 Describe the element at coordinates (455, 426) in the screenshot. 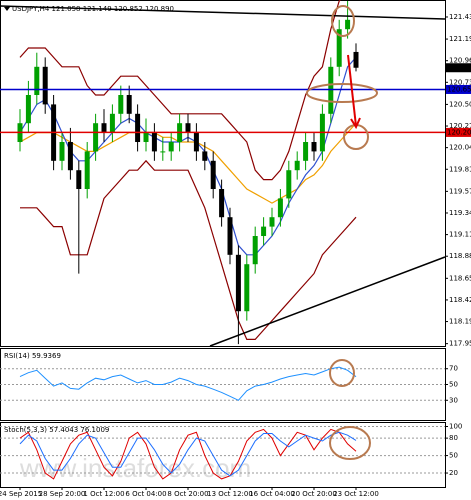

I see `y-tick-label: 100` at that location.